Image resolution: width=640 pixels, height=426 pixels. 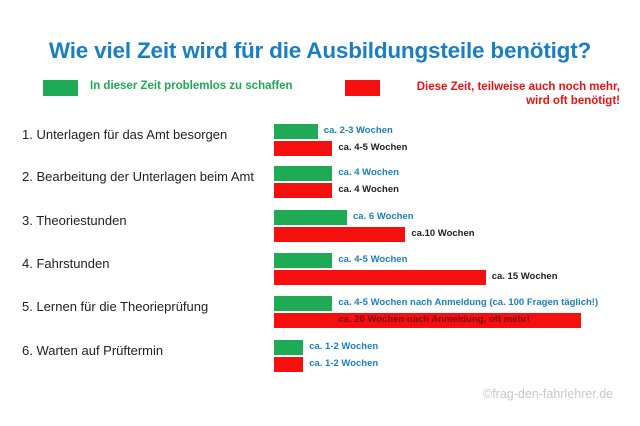 I want to click on category-label: 2. Bearbeitung der Unterlagen beim Amt, so click(x=138, y=176).